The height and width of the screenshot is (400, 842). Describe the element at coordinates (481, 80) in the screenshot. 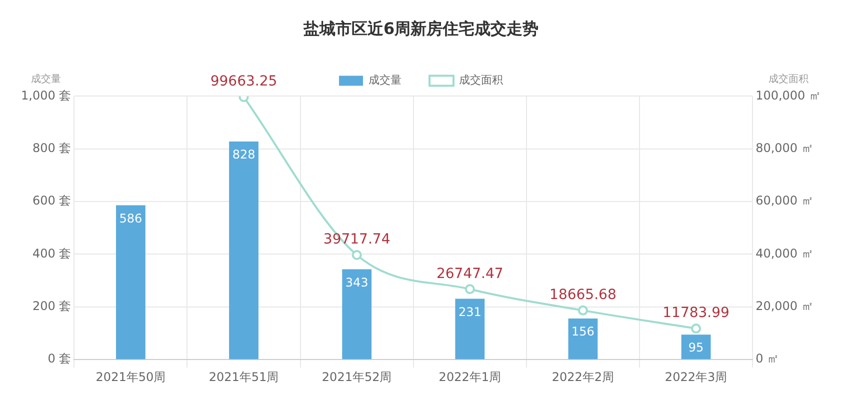

I see `legend-label: 成交面积` at that location.